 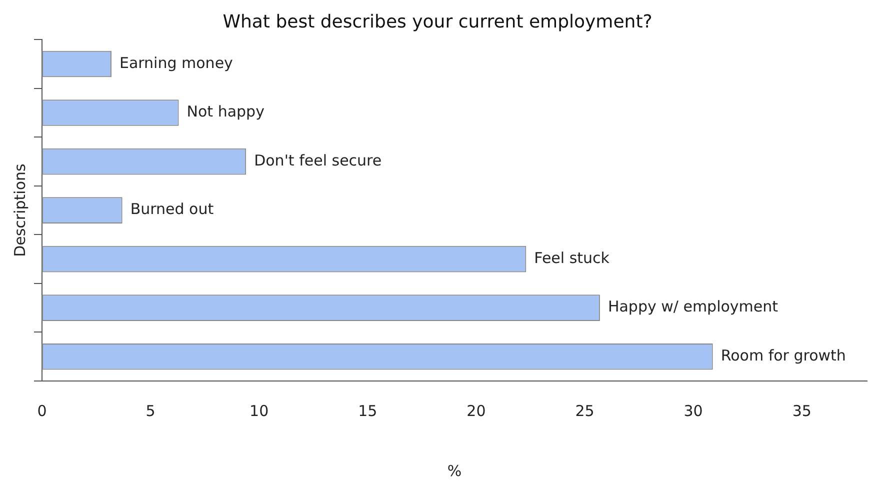 What do you see at coordinates (476, 411) in the screenshot?
I see `x-tick-label: 20` at bounding box center [476, 411].